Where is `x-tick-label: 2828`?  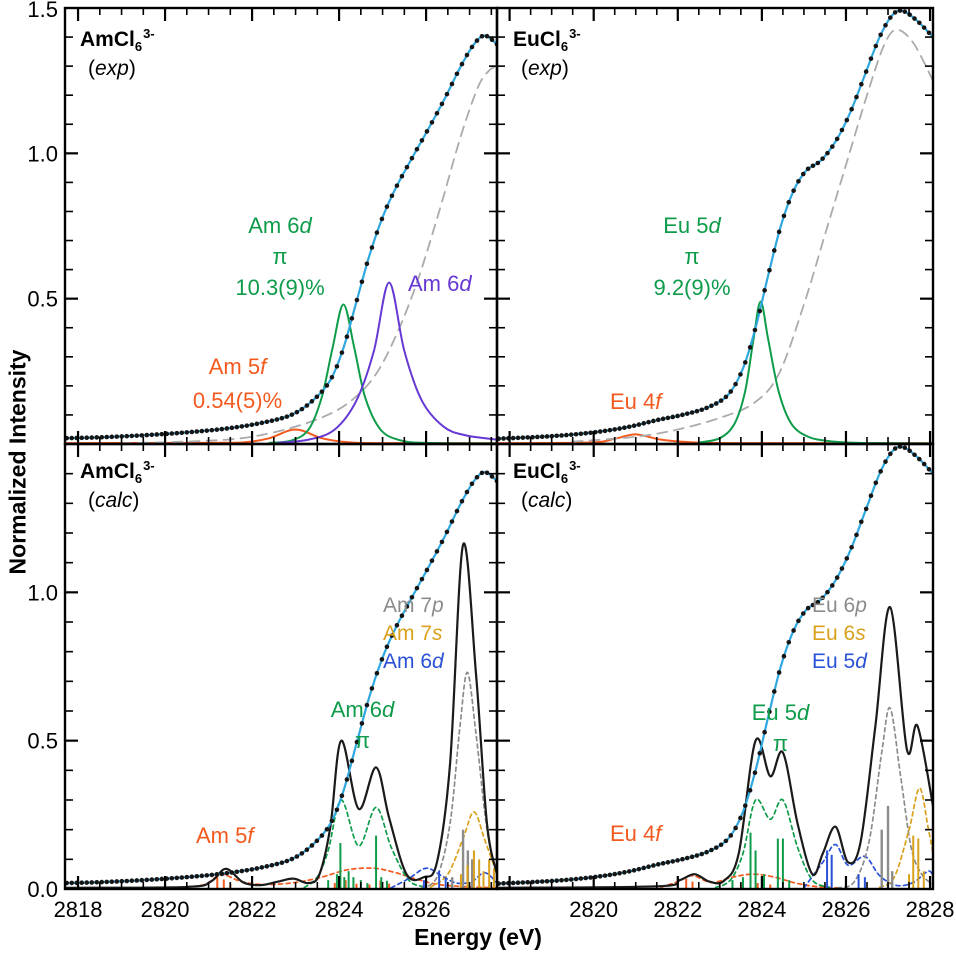 x-tick-label: 2828 is located at coordinates (930, 909).